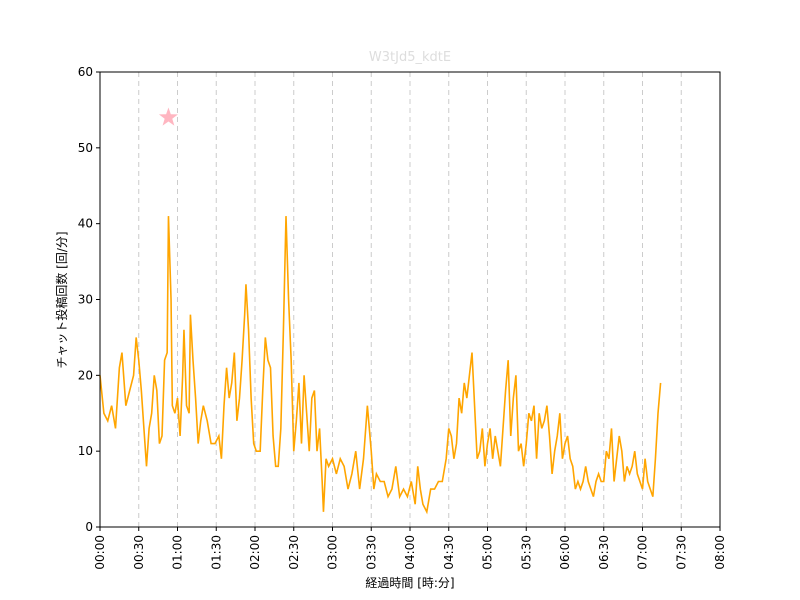 Image resolution: width=800 pixels, height=600 pixels. Describe the element at coordinates (85, 375) in the screenshot. I see `y-tick-label: 20` at that location.